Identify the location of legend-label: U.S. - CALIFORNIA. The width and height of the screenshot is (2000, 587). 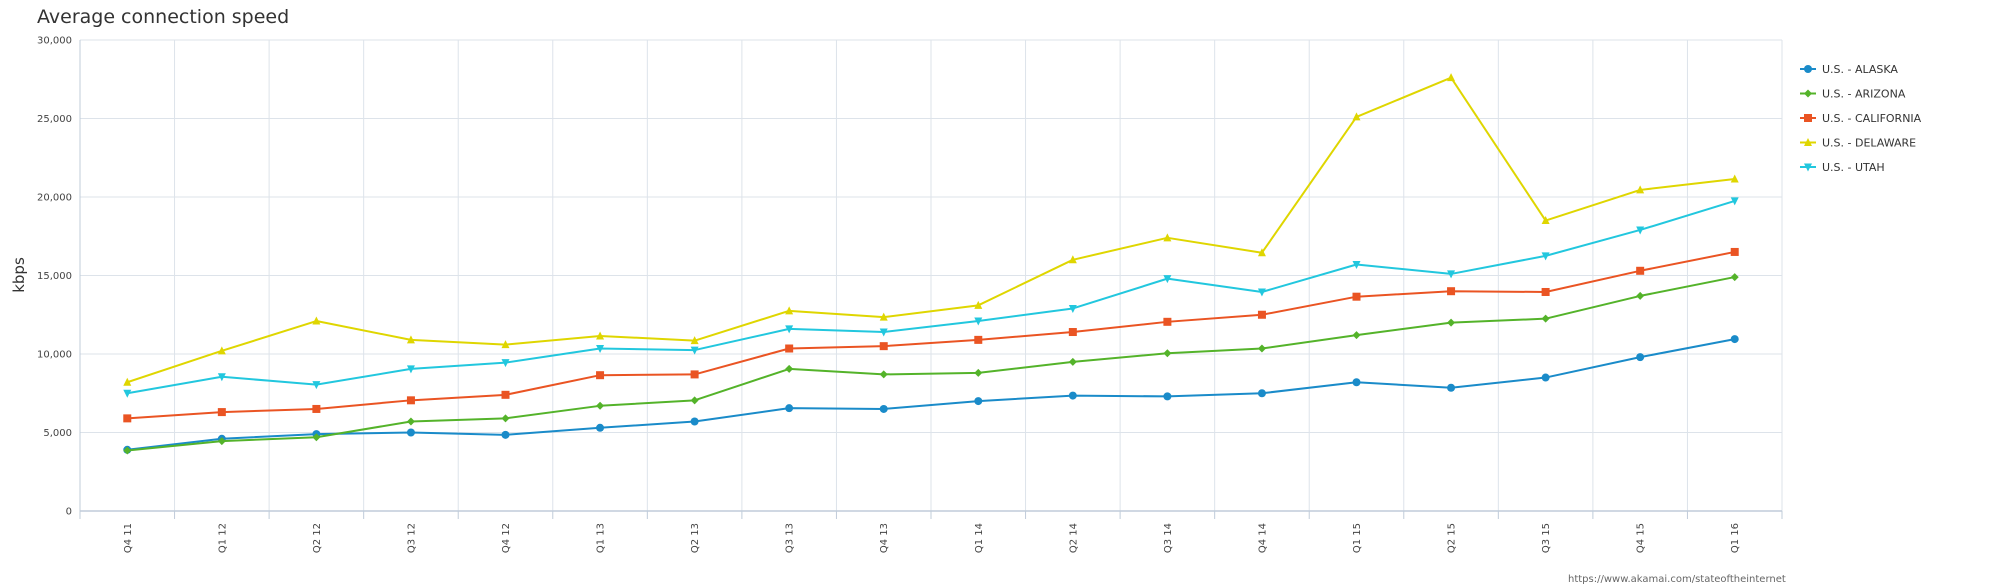
(1872, 118).